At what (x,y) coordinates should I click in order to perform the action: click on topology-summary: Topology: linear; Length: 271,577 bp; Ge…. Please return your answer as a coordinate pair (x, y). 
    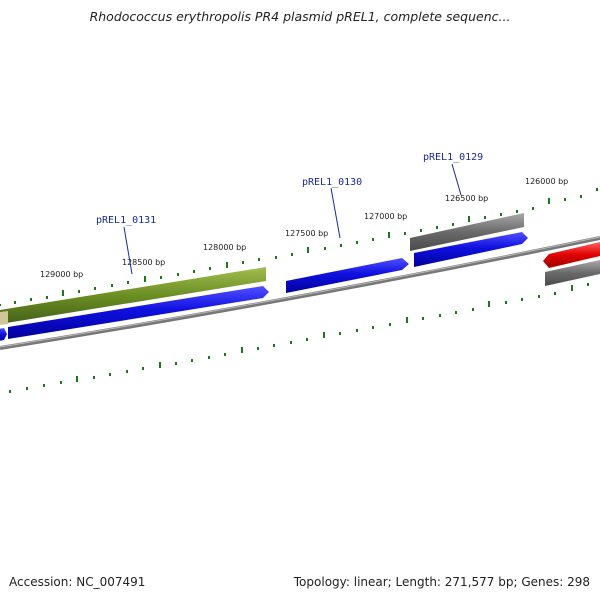
    Looking at the image, I should click on (441, 582).